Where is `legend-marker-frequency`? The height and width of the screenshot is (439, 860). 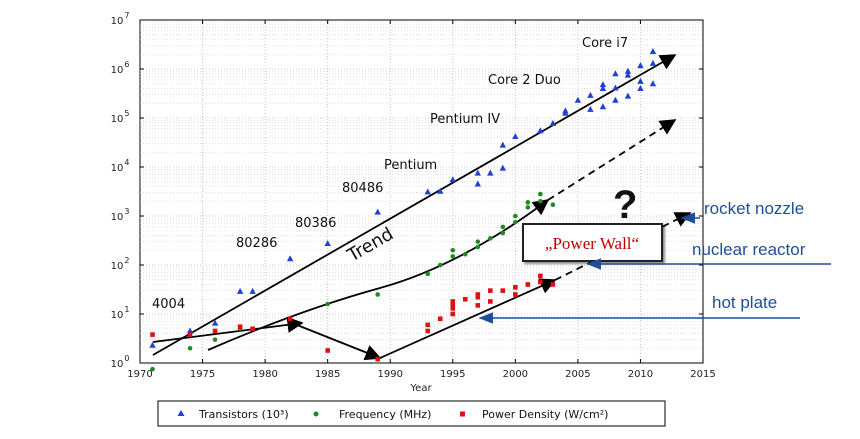
legend-marker-frequency is located at coordinates (316, 414).